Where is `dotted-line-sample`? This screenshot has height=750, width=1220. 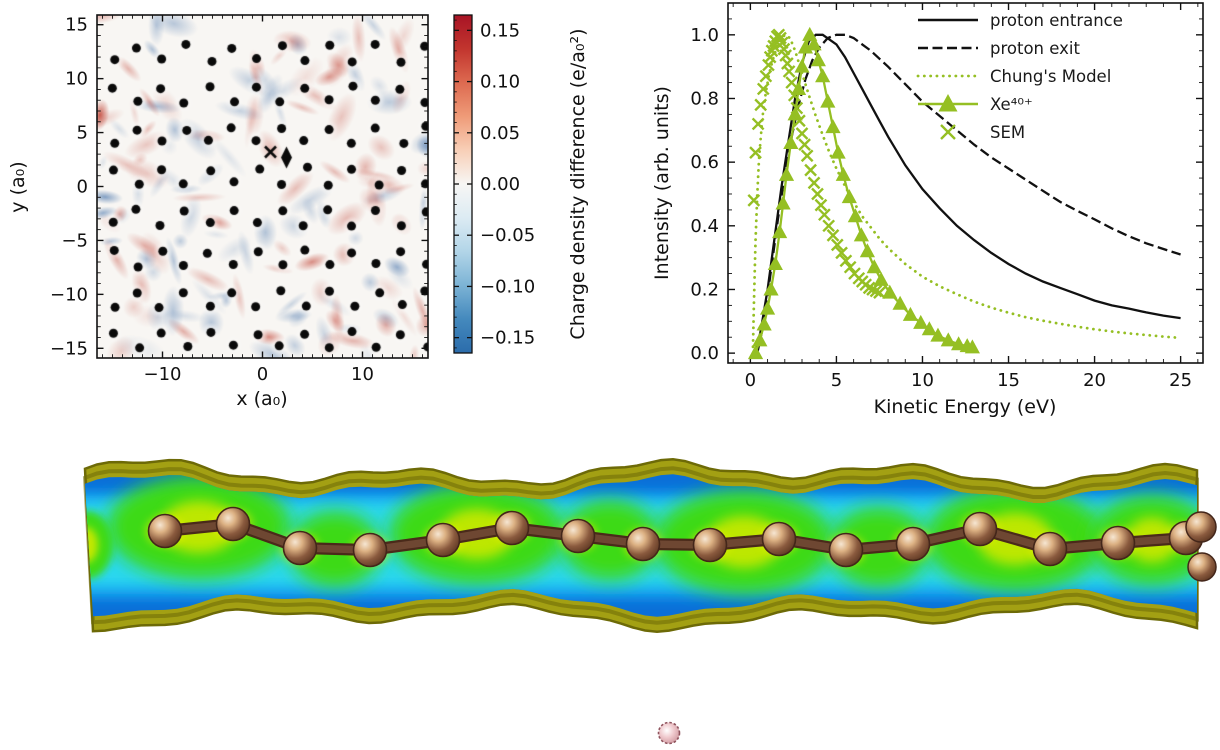
dotted-line-sample is located at coordinates (948, 76).